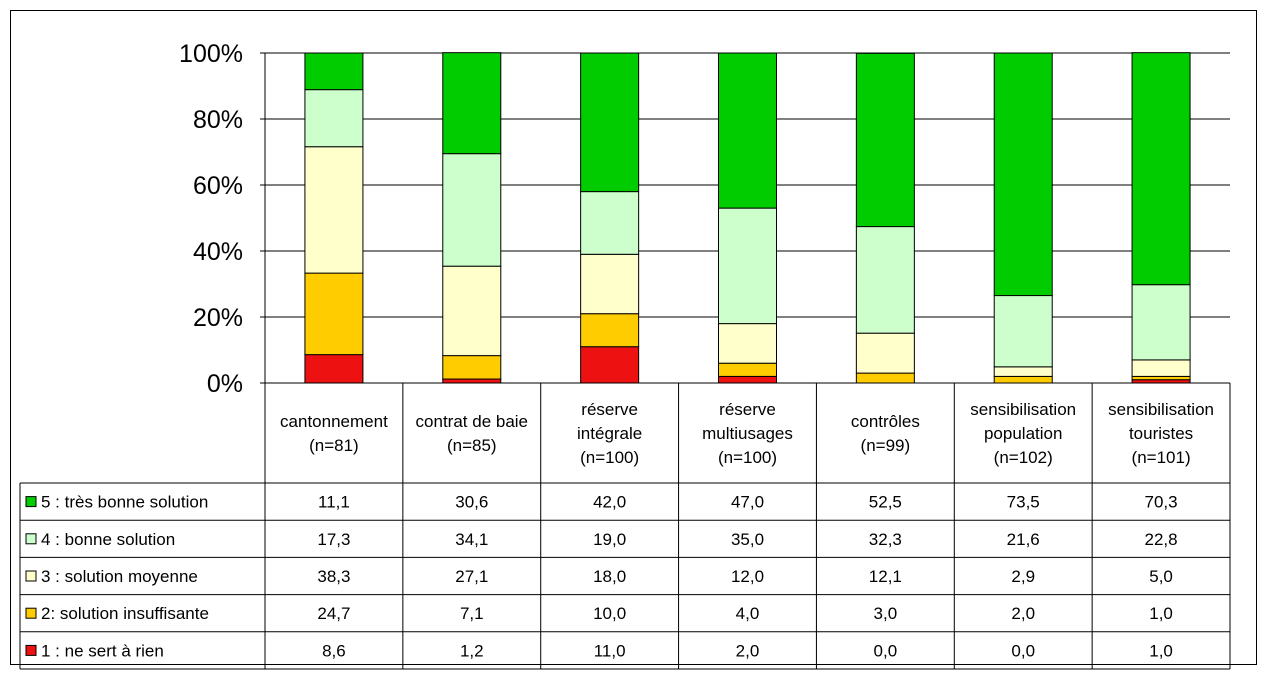  Describe the element at coordinates (1161, 576) in the screenshot. I see `data-label: 5,0` at that location.